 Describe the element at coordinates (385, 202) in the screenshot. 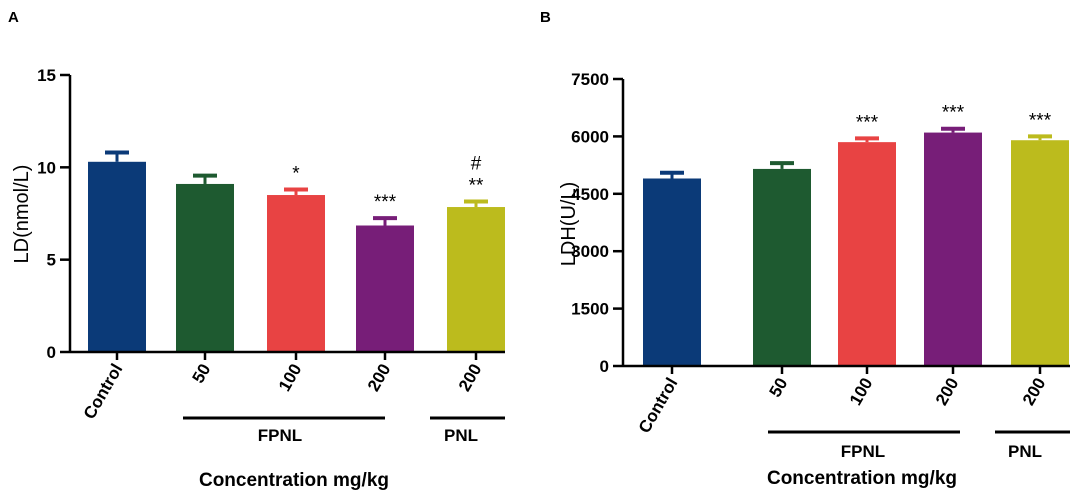

I see `significance-a-3: ***` at that location.